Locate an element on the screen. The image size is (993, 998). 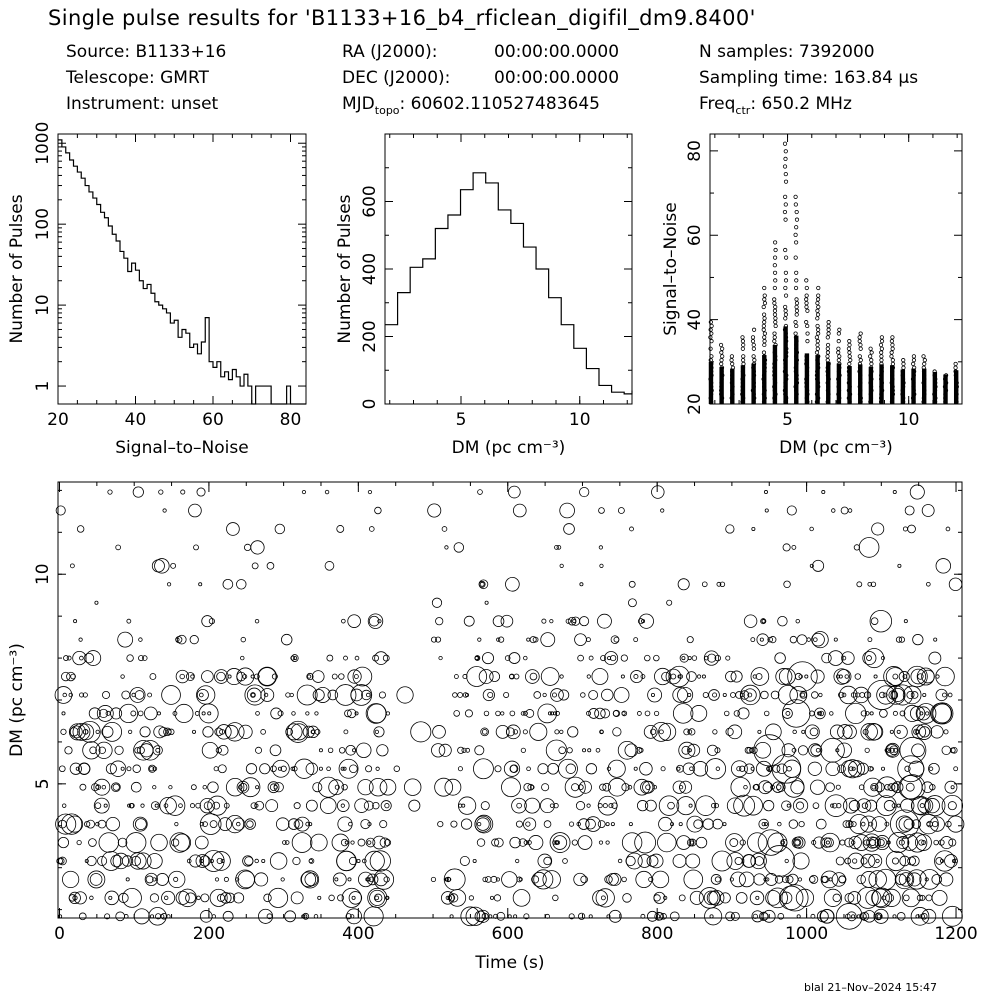
snr-hist-x-tick-label: 20 is located at coordinates (58, 420).